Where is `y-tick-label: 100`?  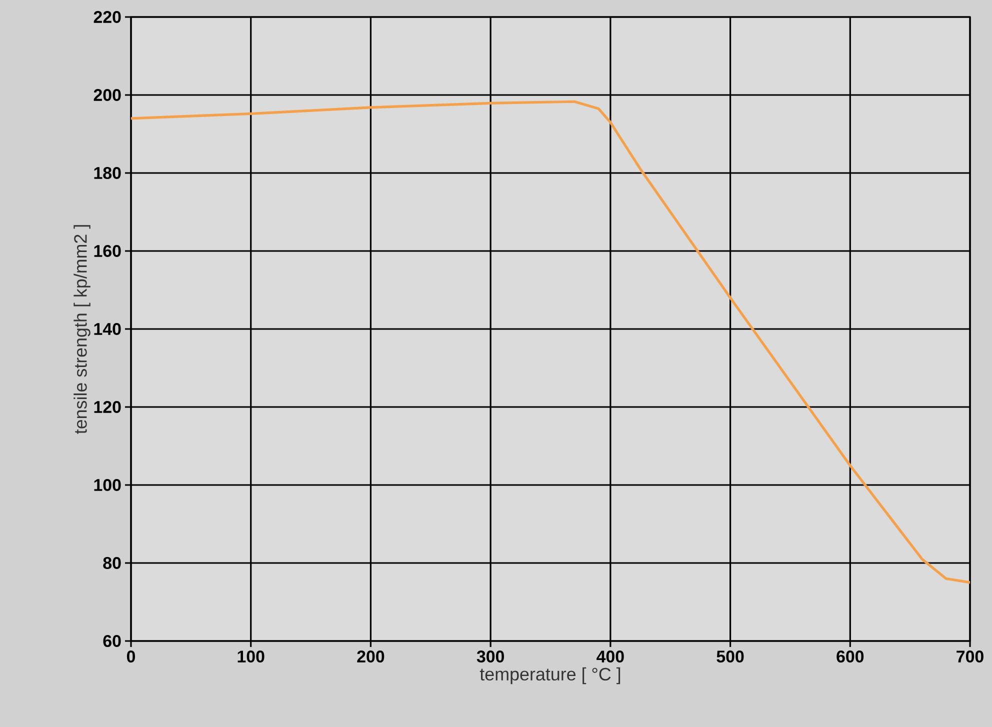
y-tick-label: 100 is located at coordinates (107, 485).